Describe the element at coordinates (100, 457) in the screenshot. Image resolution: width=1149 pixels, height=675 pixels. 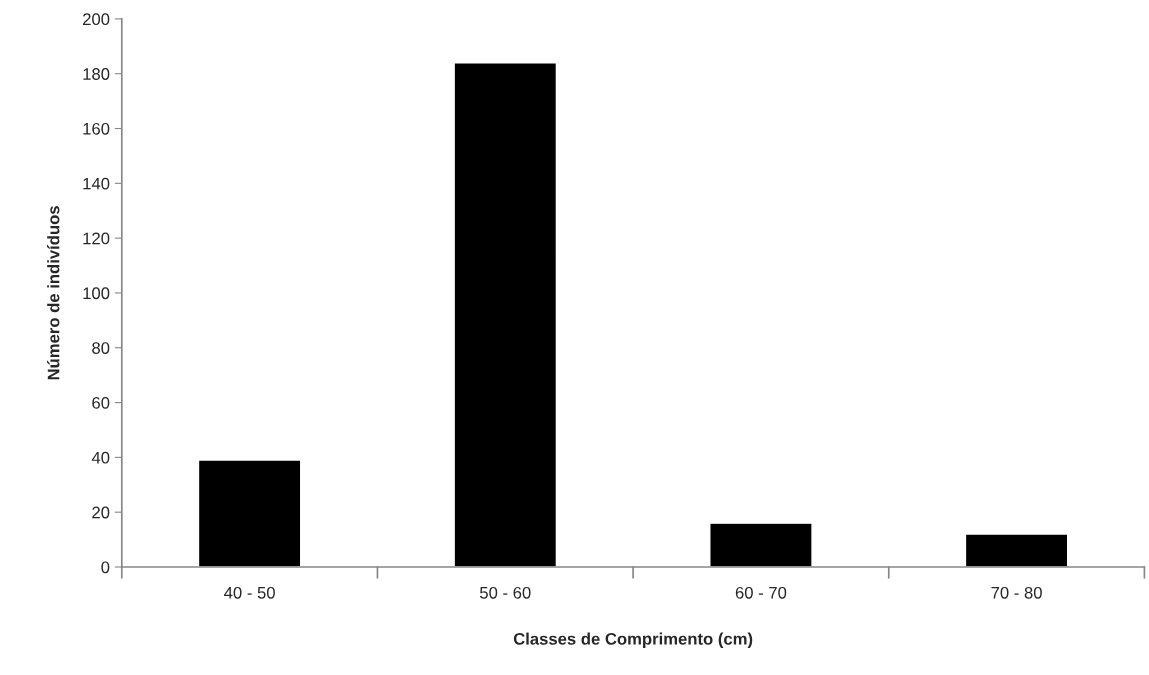
I see `y-tick-label: 40` at that location.